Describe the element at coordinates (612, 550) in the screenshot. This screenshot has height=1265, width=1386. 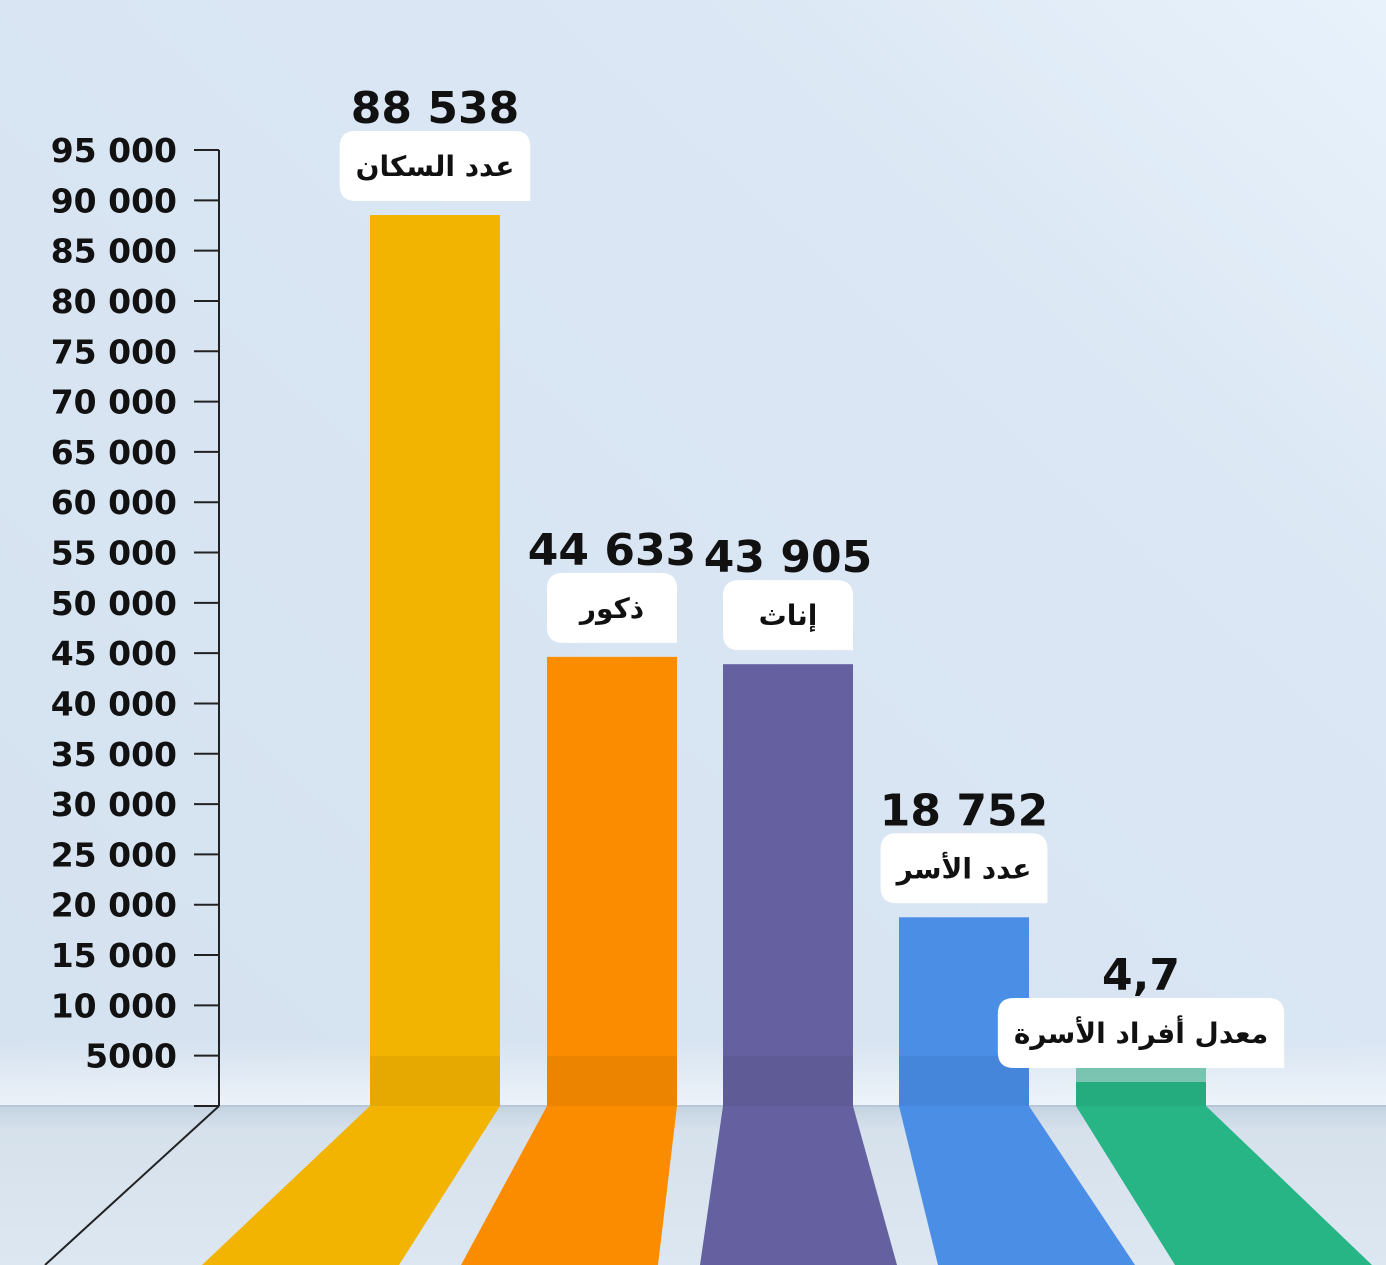
I see `value-label: 44 633` at that location.